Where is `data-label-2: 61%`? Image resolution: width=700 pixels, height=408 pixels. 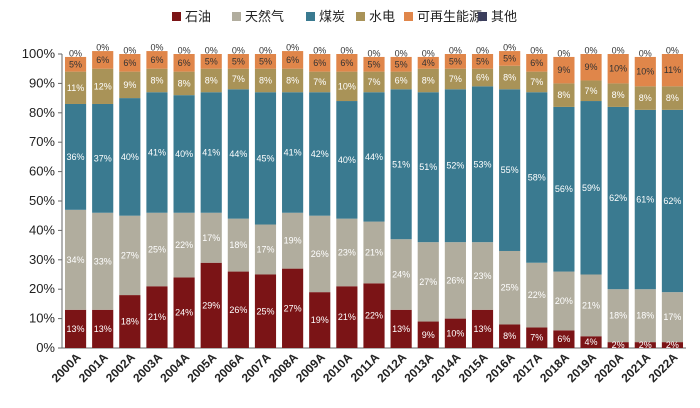
data-label-2: 61% is located at coordinates (645, 200).